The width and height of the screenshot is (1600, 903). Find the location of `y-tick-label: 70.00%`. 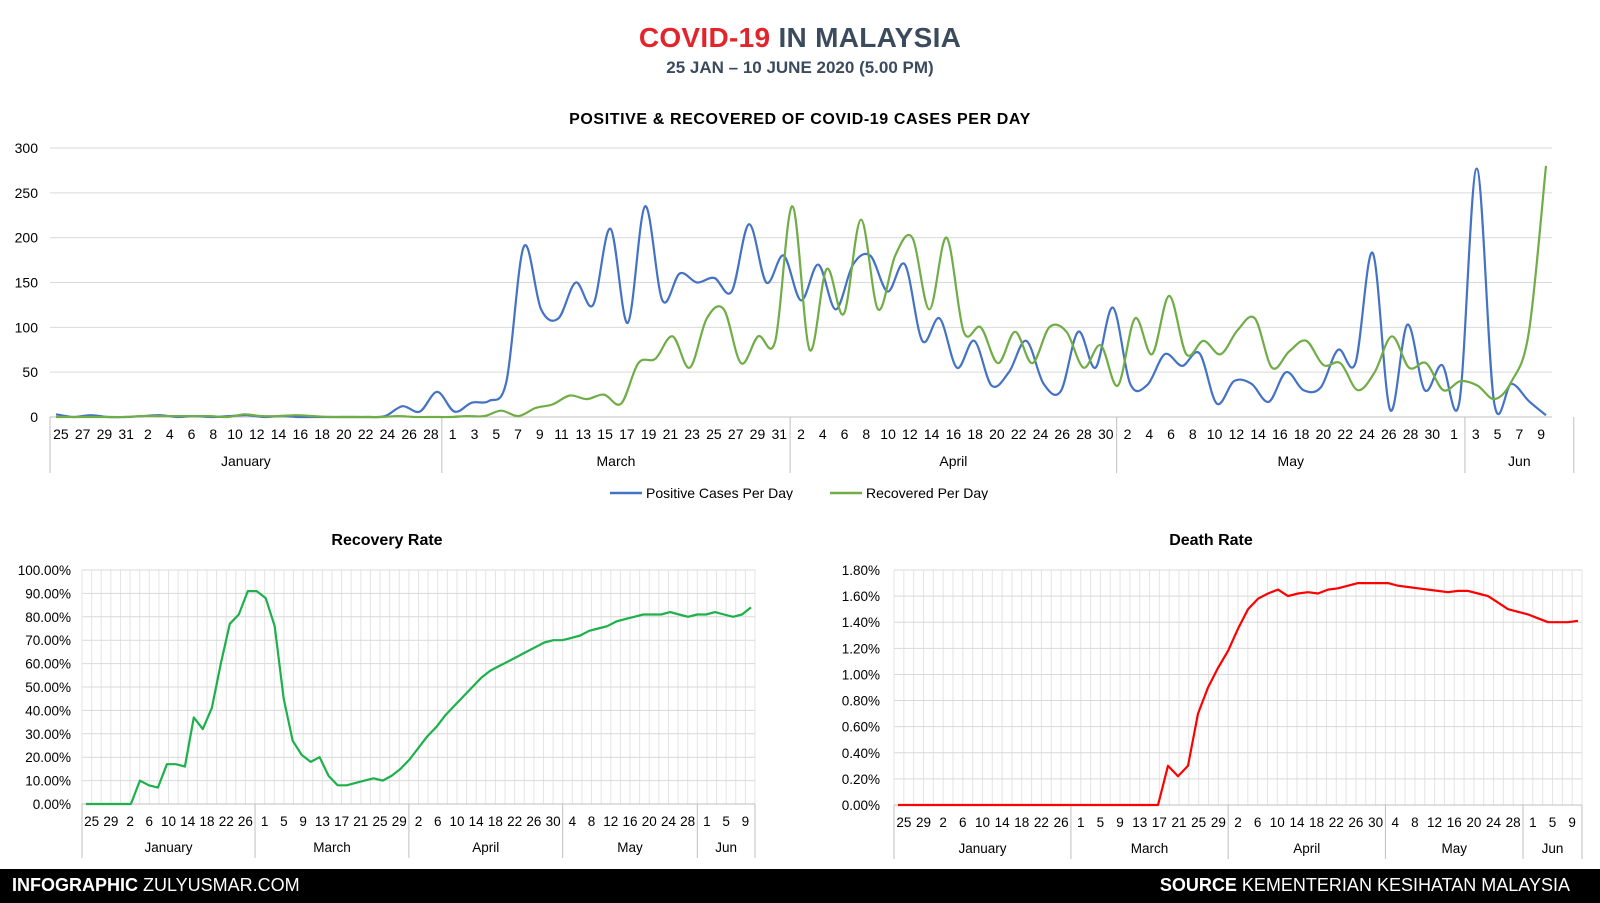

y-tick-label: 70.00% is located at coordinates (48, 640).